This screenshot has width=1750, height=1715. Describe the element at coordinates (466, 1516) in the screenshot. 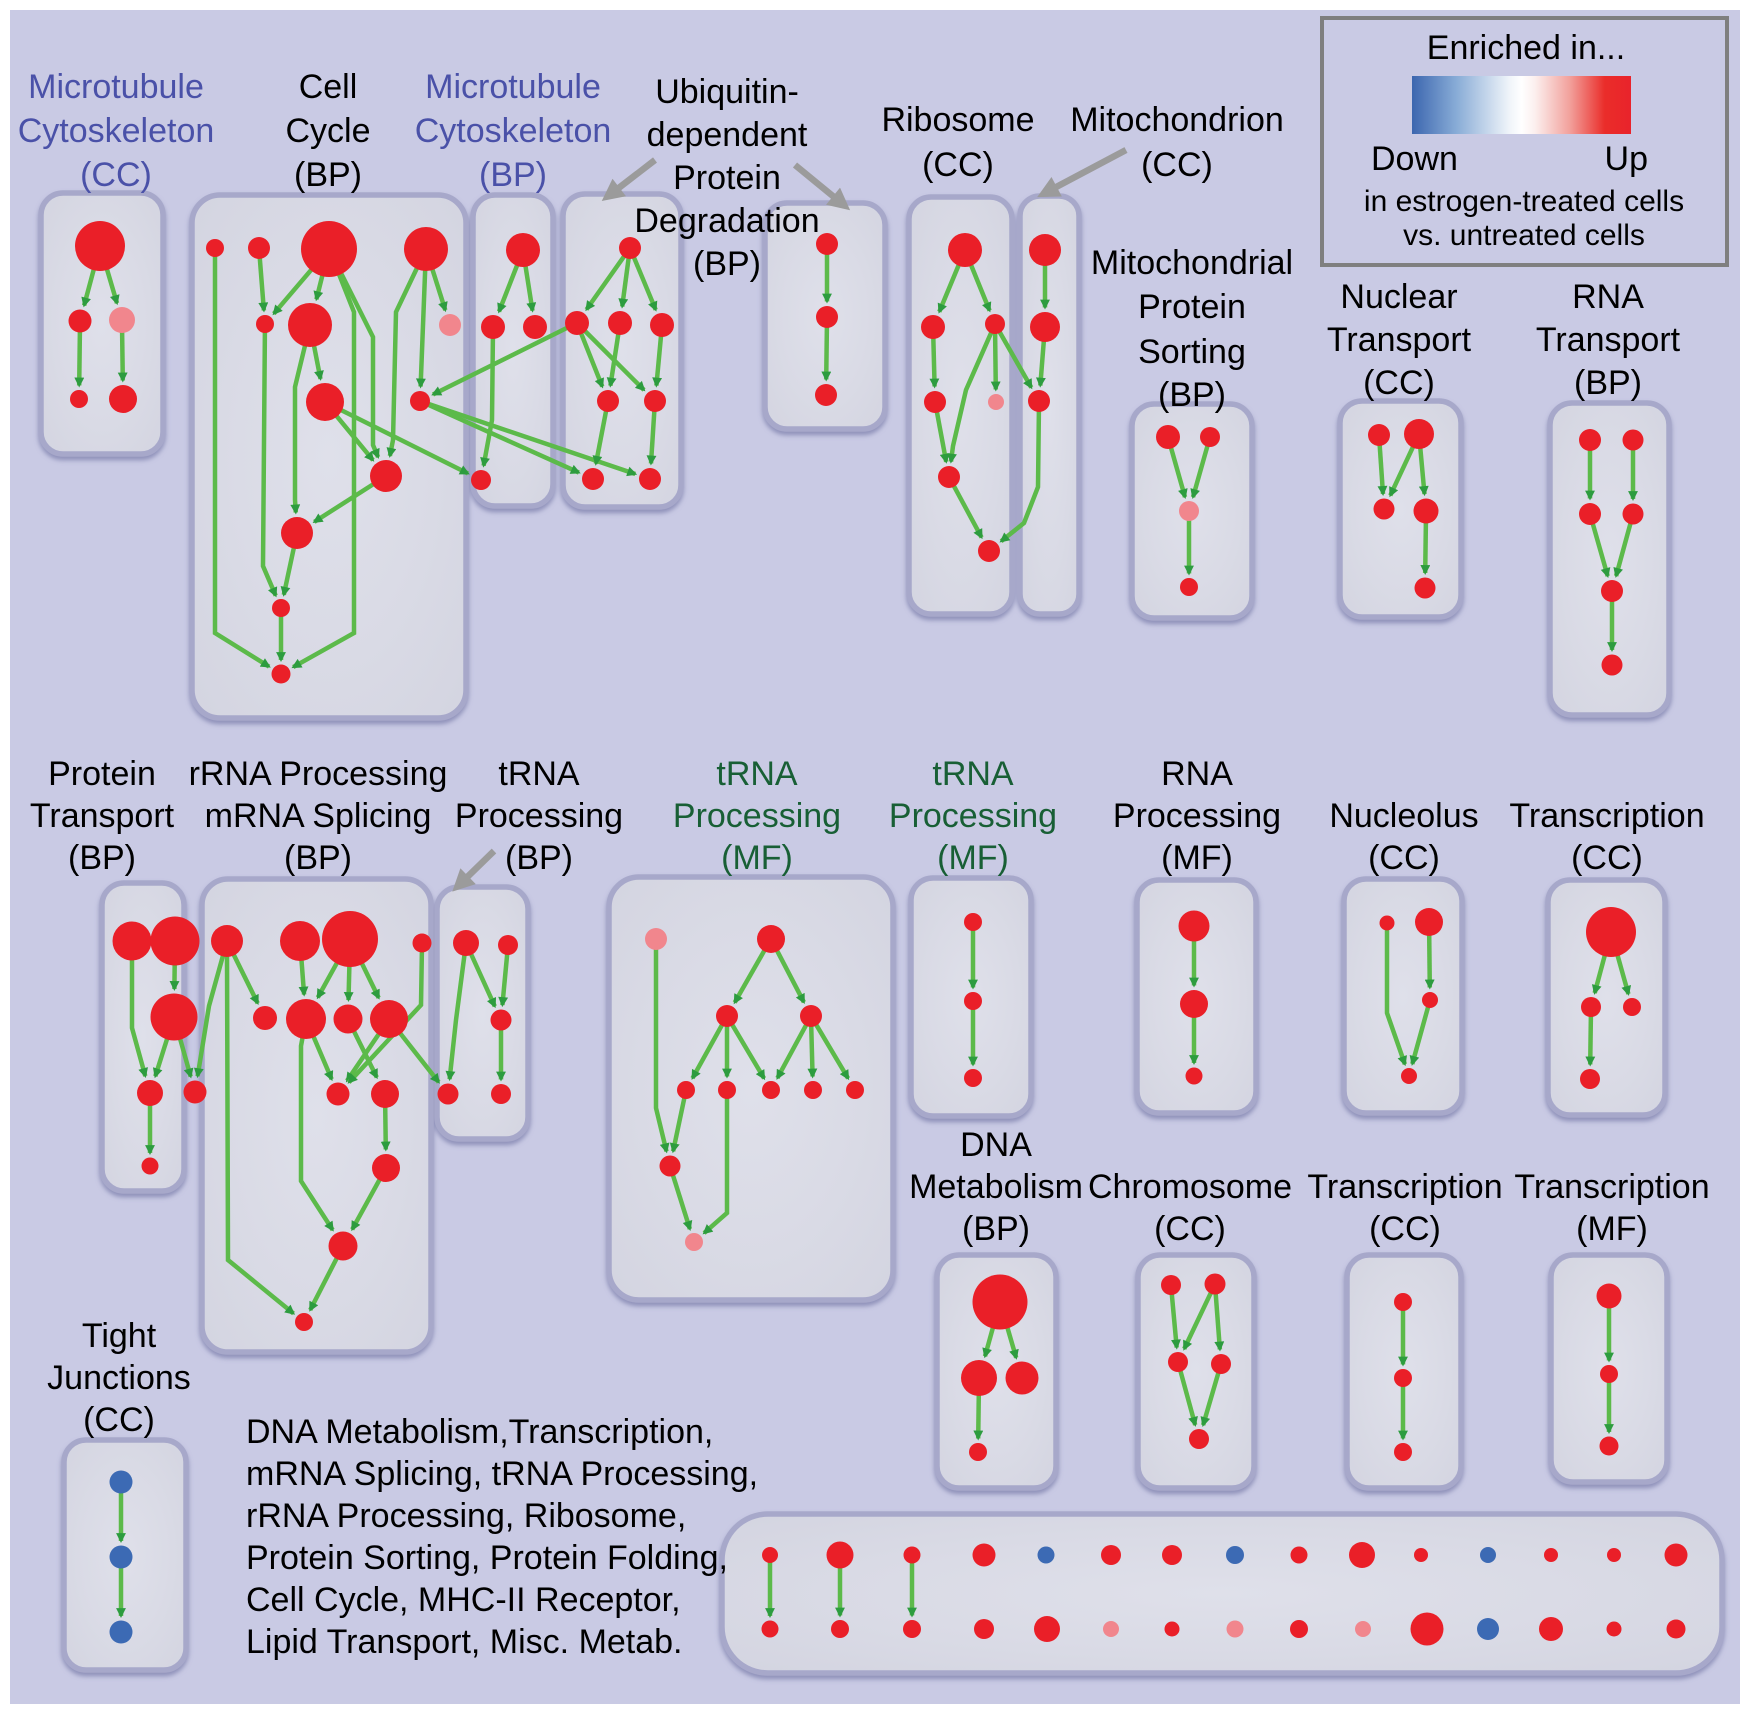

I see `svg-text: rRNA Processing, Ribosome,` at that location.